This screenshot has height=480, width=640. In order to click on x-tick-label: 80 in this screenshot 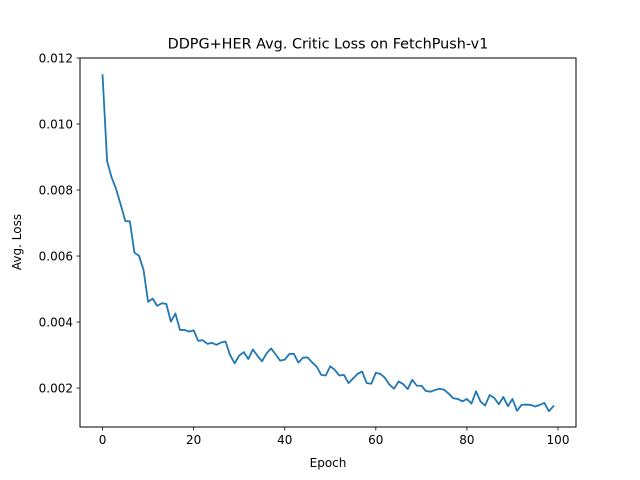, I will do `click(466, 440)`.